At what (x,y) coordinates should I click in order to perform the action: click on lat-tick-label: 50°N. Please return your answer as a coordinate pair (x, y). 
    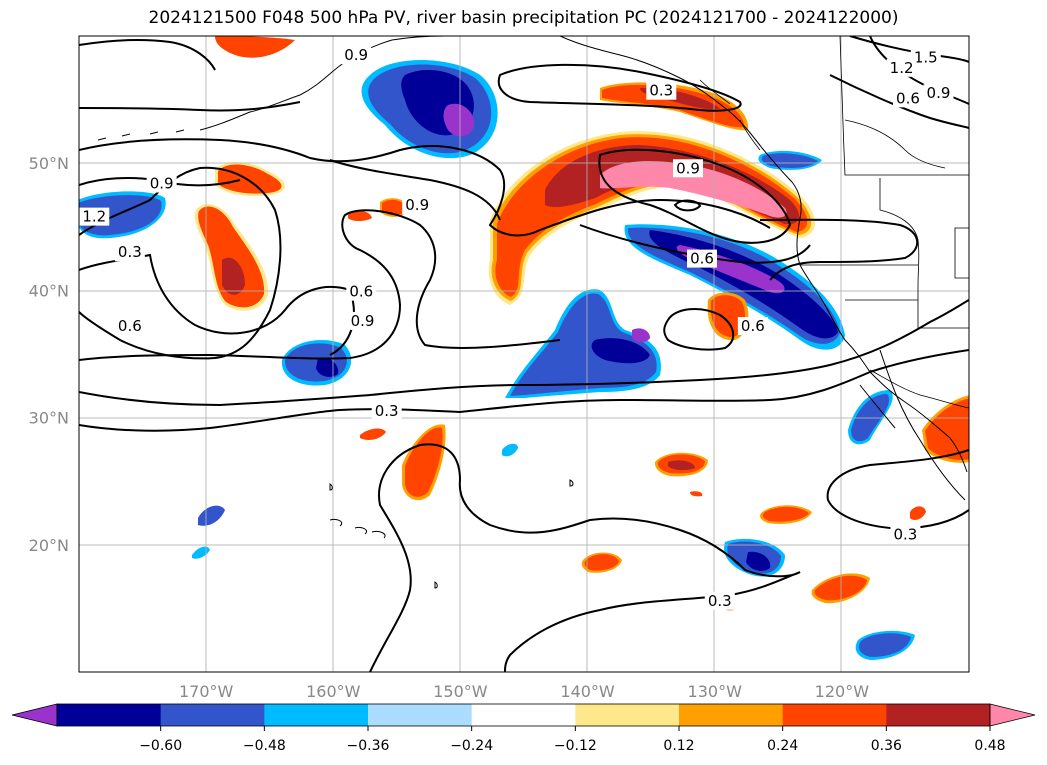
    Looking at the image, I should click on (49, 163).